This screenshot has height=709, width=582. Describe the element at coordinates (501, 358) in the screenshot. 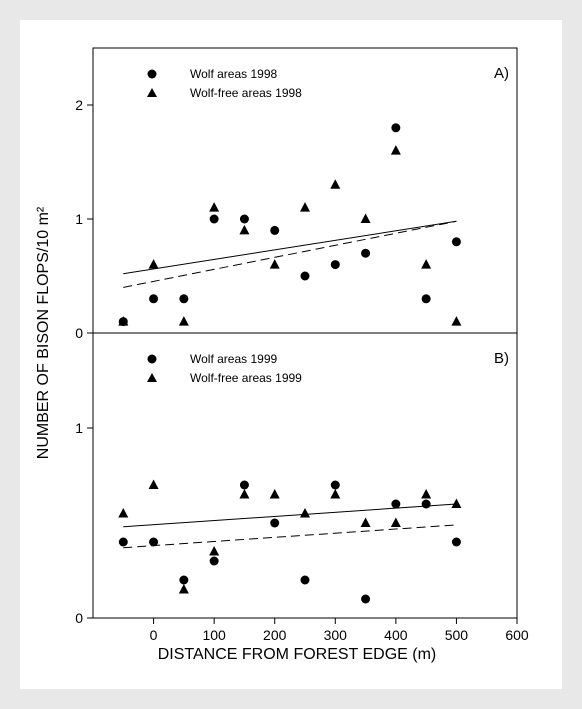

I see `panel-label: B)` at that location.